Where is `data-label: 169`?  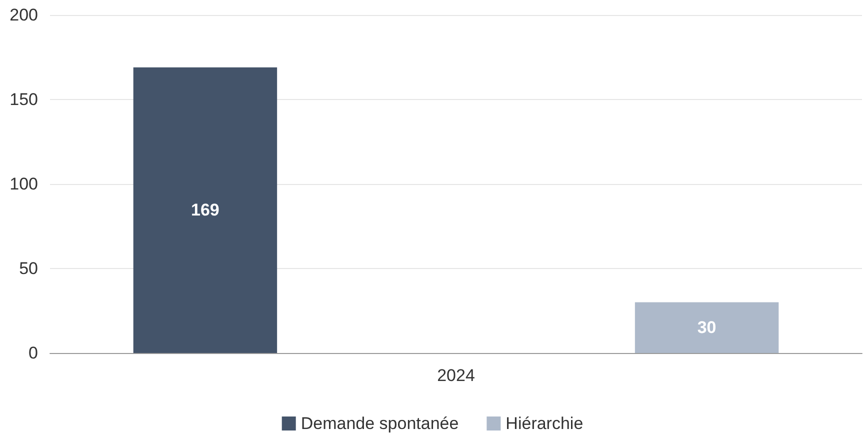
data-label: 169 is located at coordinates (205, 210).